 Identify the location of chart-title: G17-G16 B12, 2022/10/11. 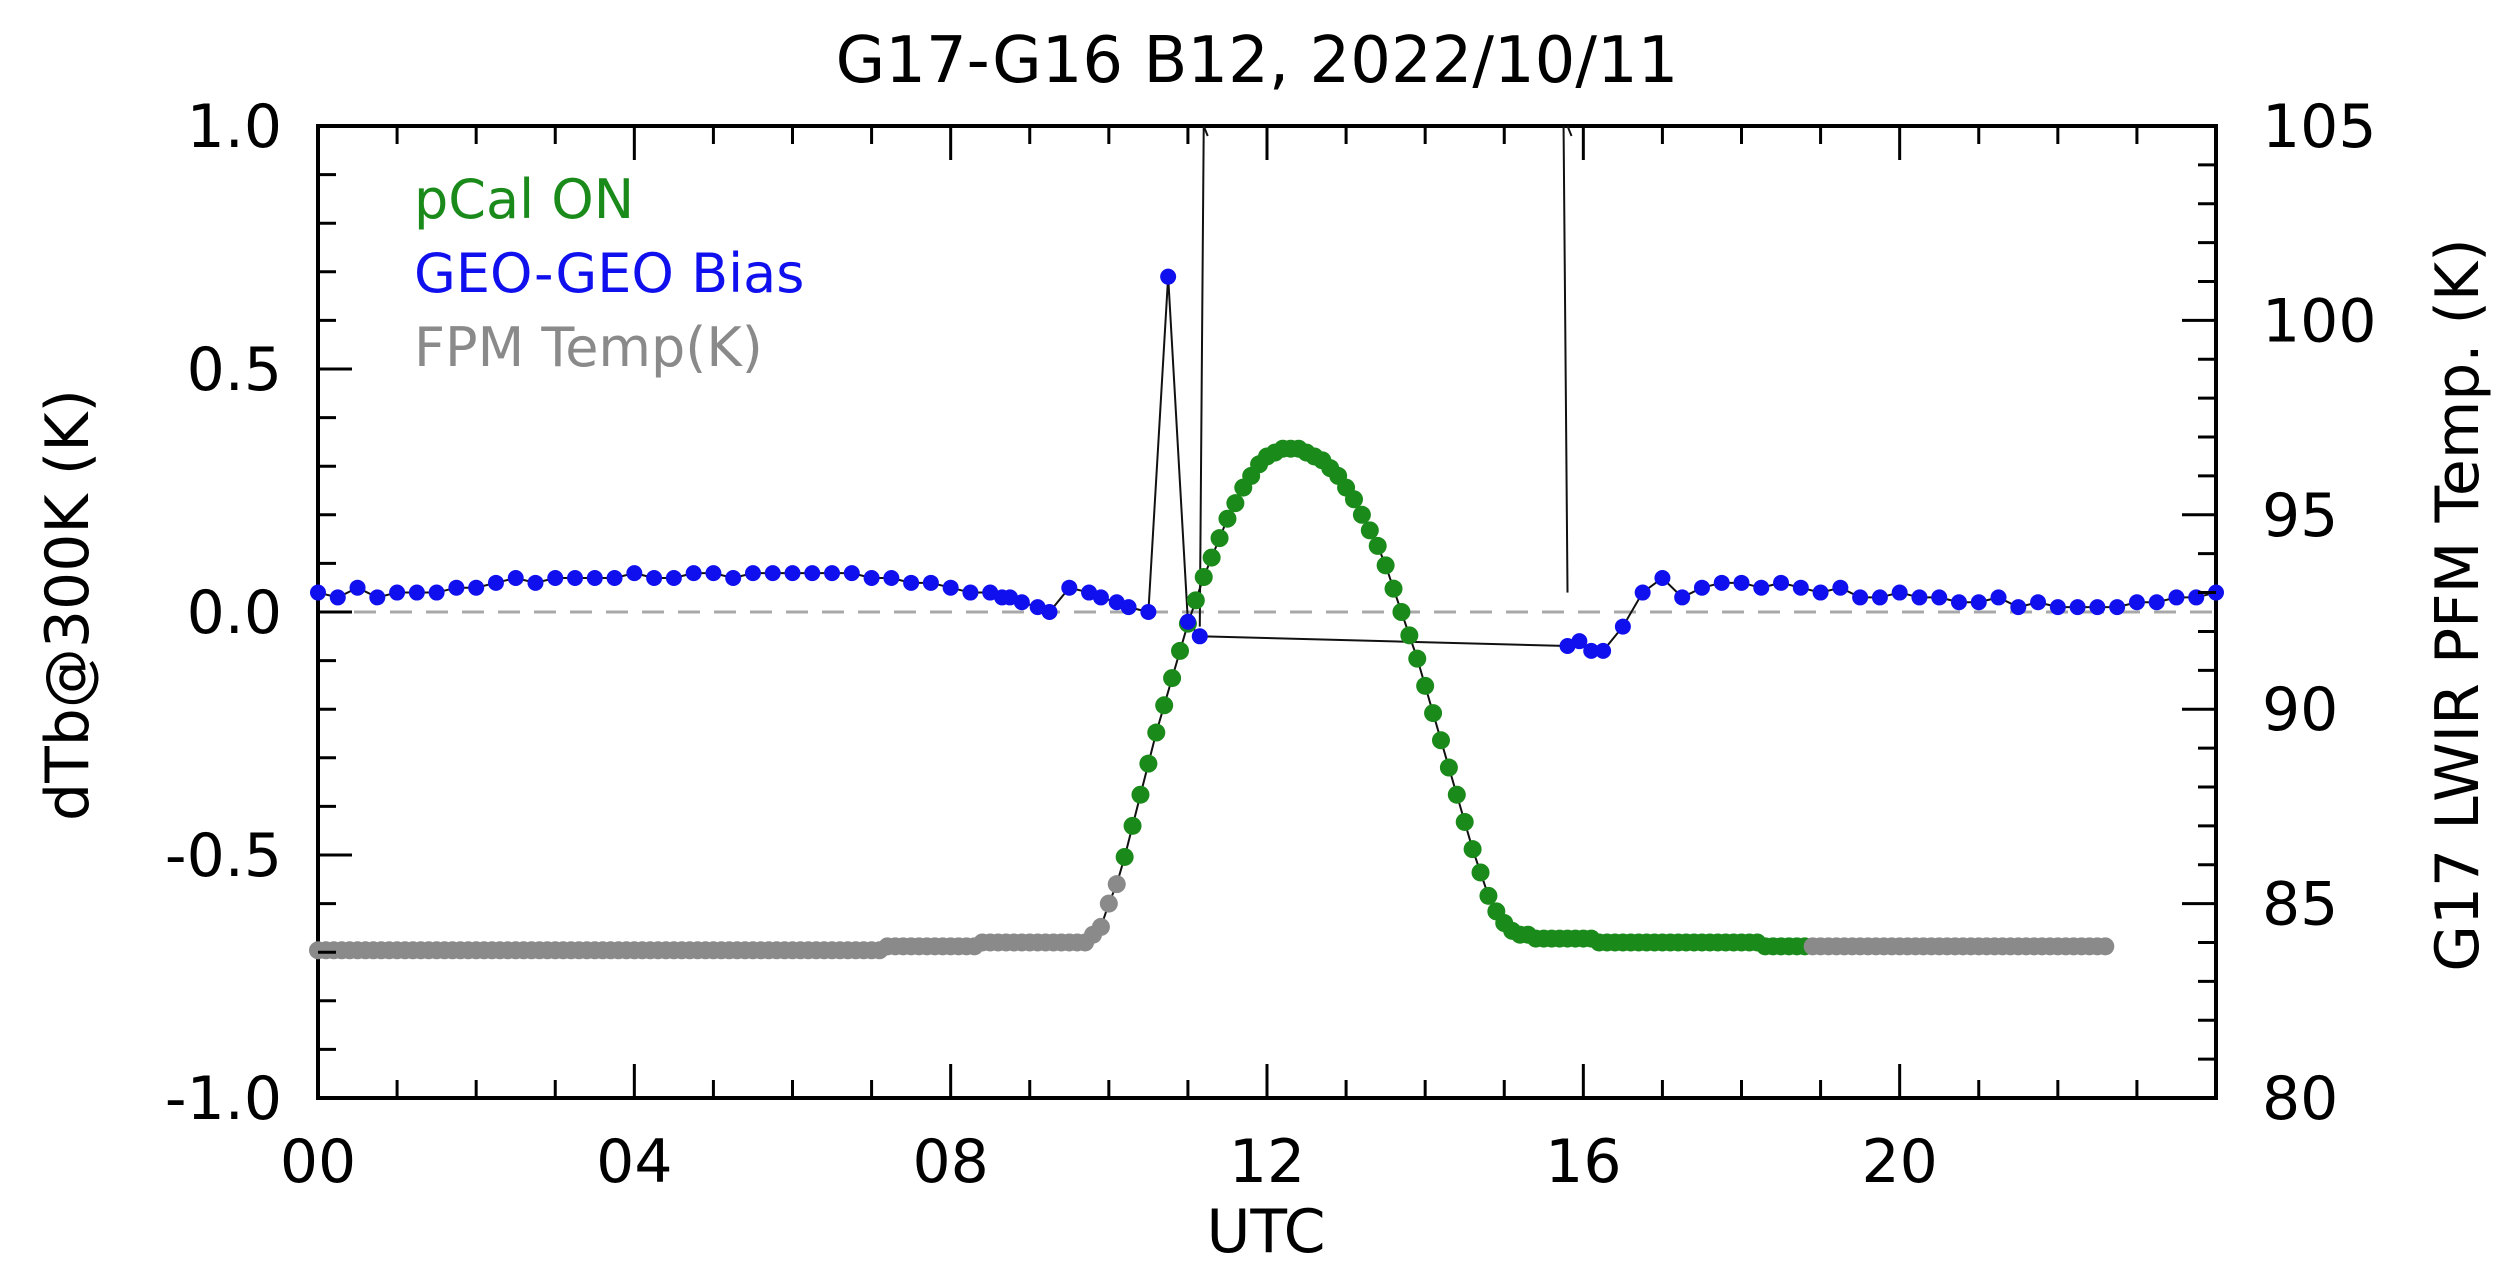
(1257, 61).